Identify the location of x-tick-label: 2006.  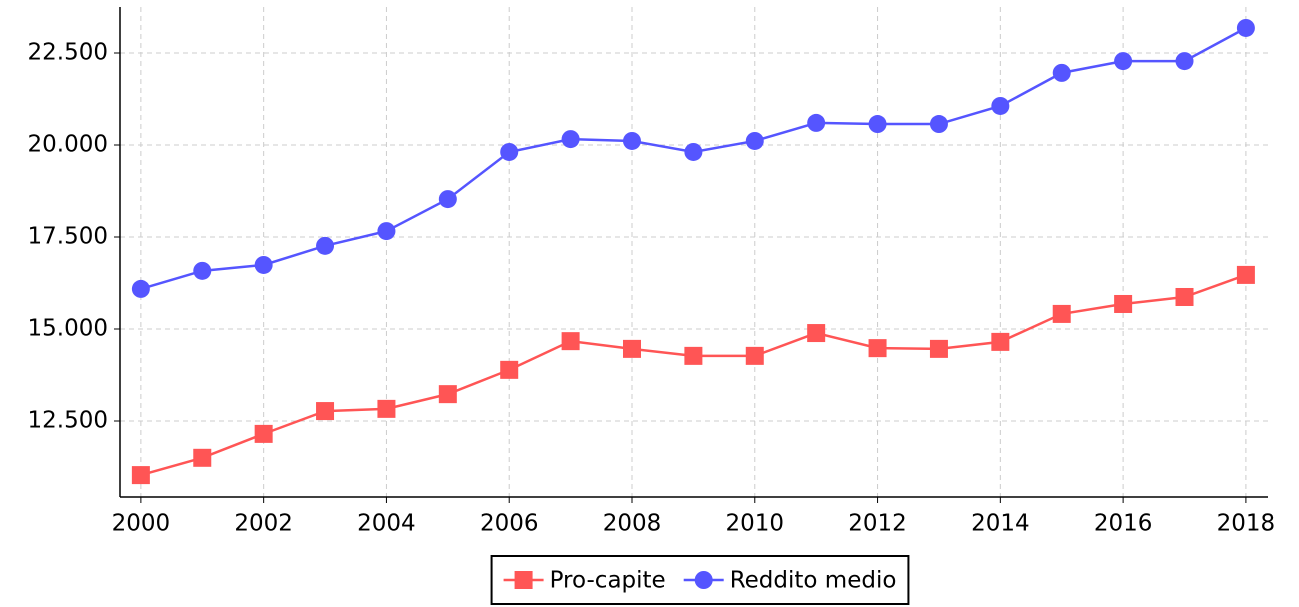
(509, 524).